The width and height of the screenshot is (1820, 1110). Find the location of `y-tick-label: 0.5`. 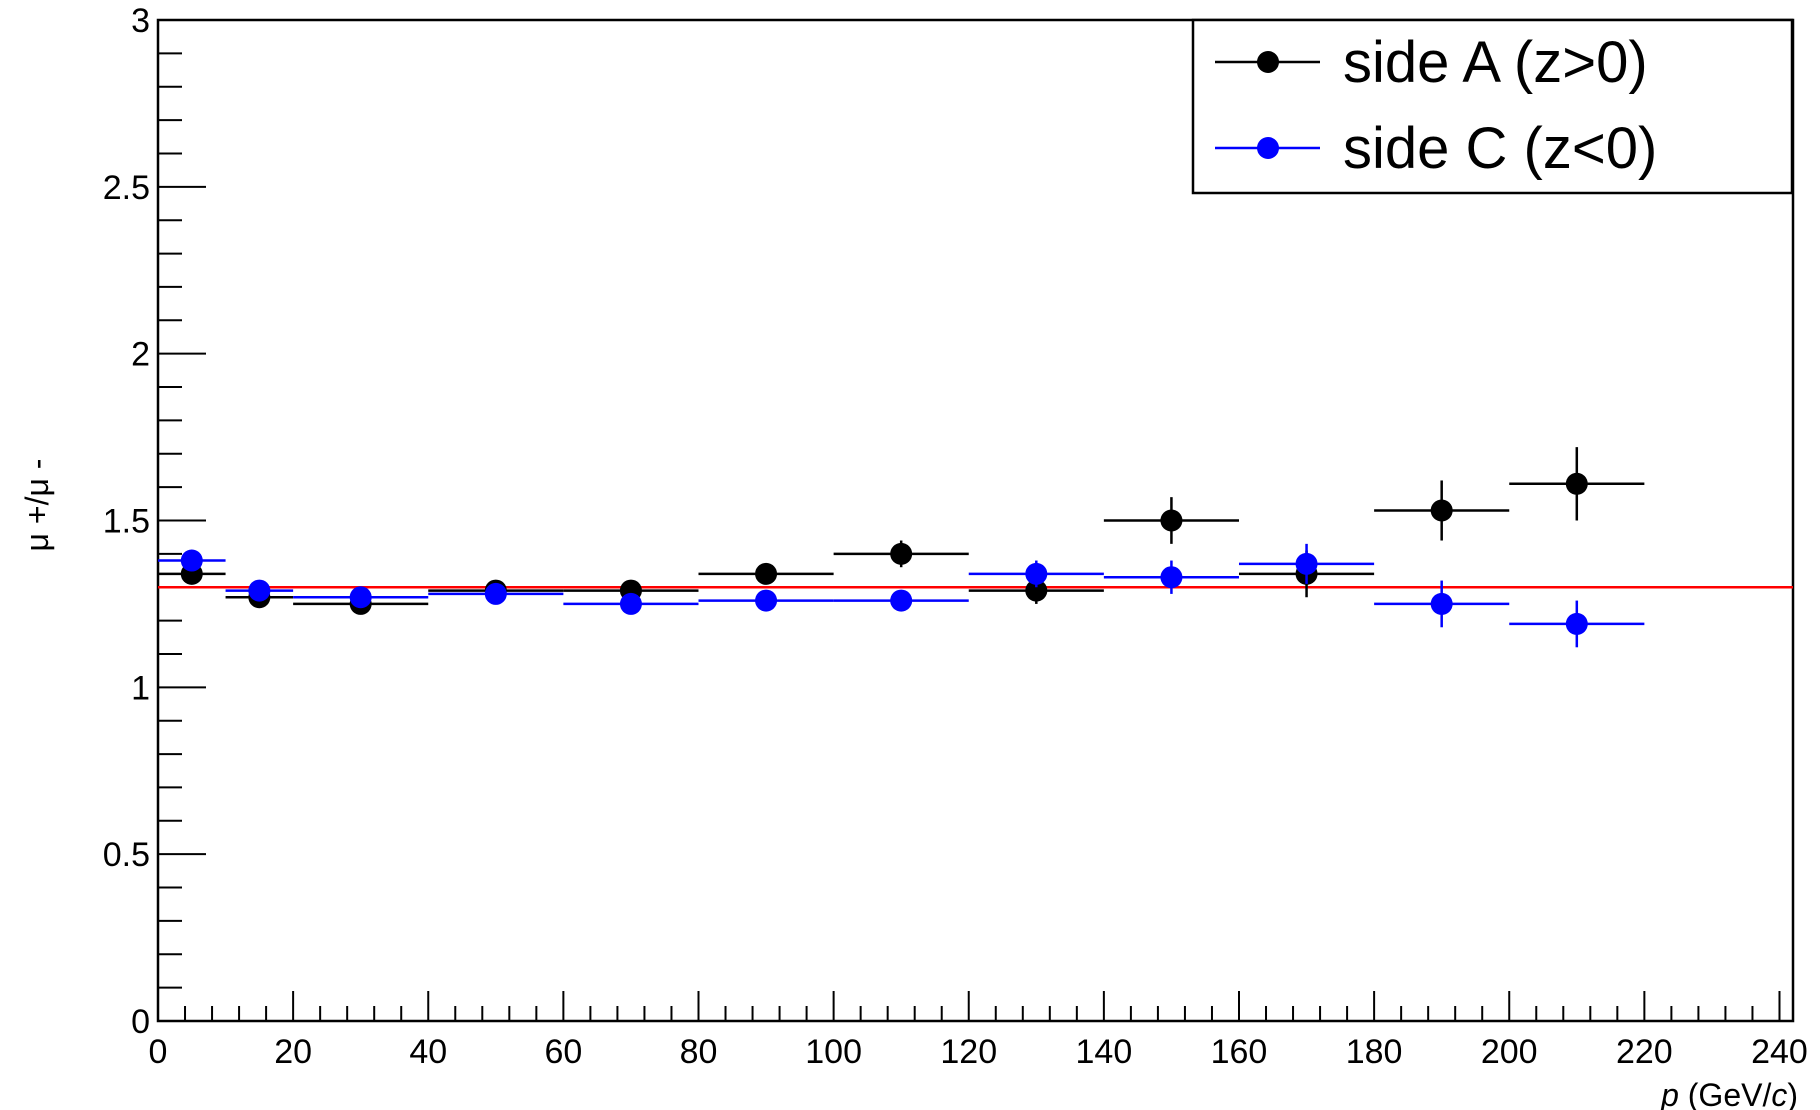

y-tick-label: 0.5 is located at coordinates (126, 855).